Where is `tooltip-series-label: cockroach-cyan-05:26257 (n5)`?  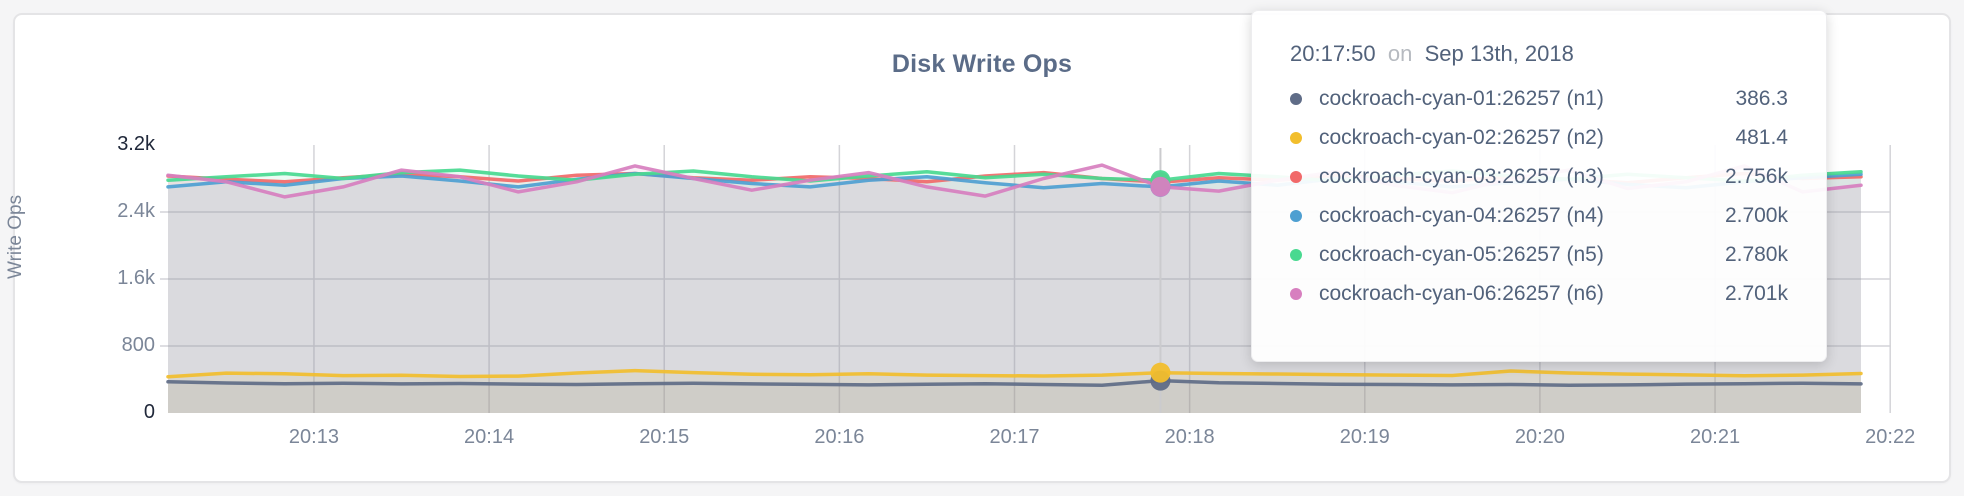 tooltip-series-label: cockroach-cyan-05:26257 (n5) is located at coordinates (1461, 254).